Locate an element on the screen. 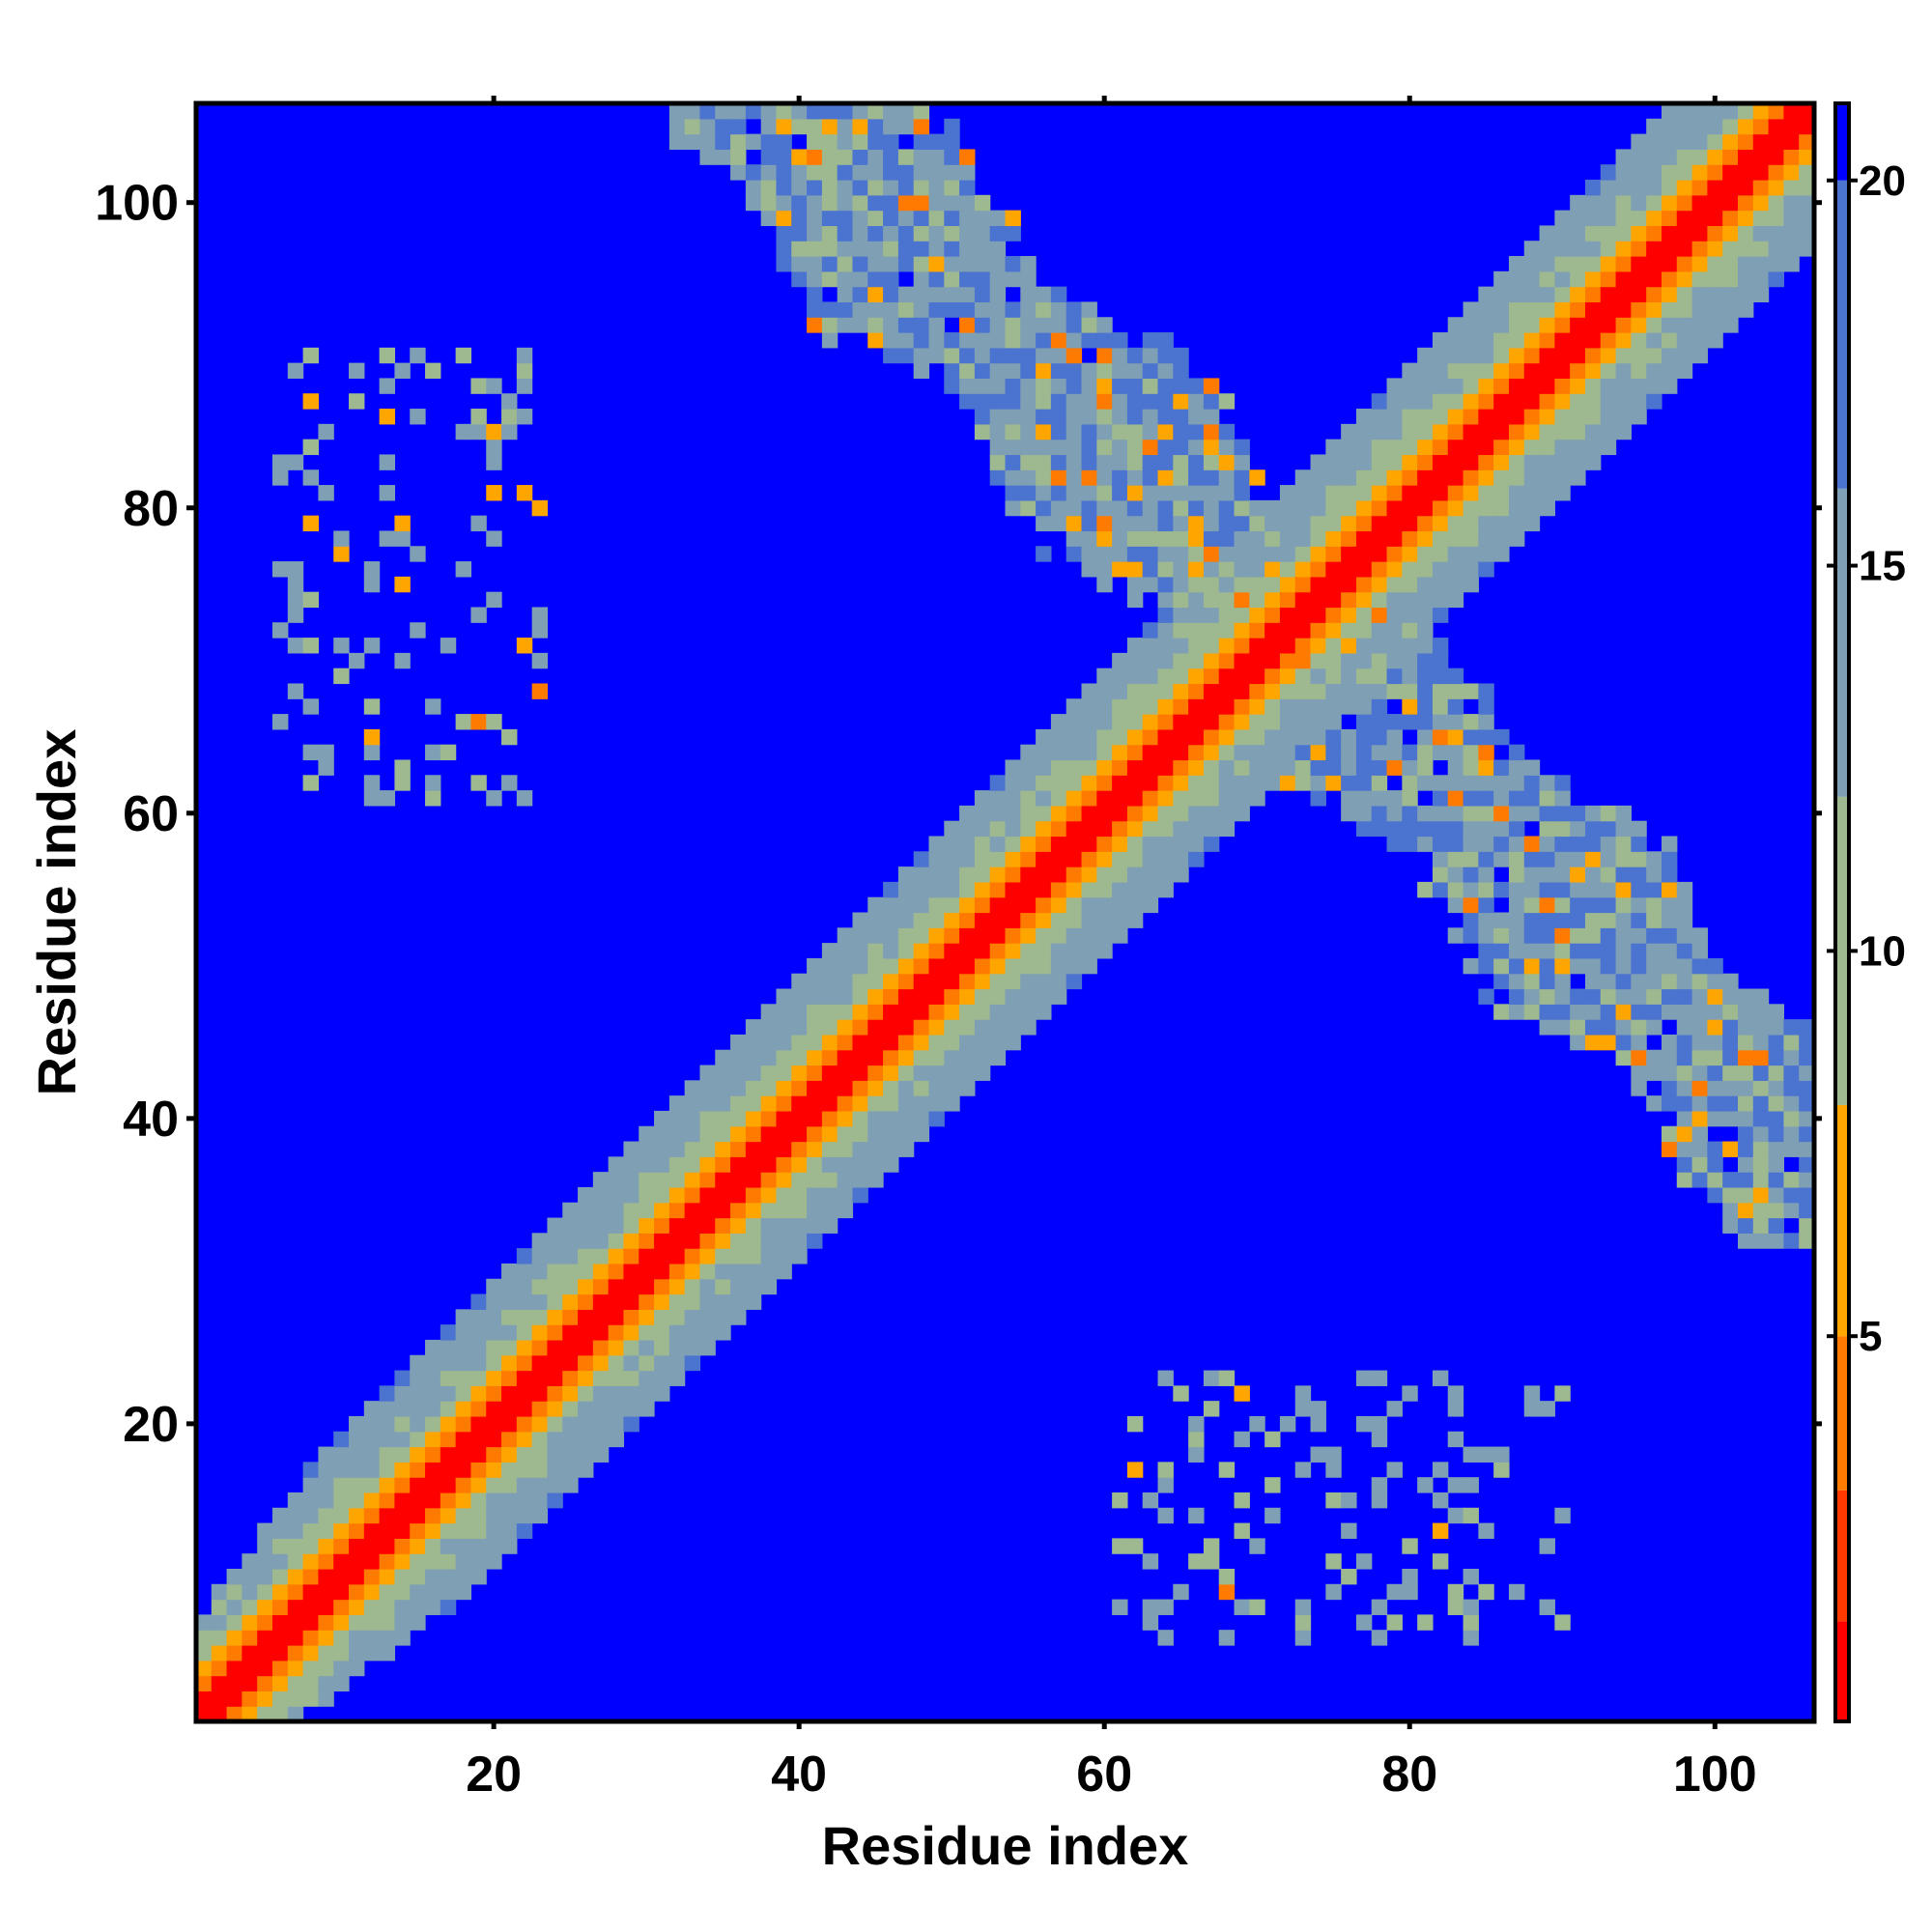  y-tick-label: 80 is located at coordinates (151, 509).